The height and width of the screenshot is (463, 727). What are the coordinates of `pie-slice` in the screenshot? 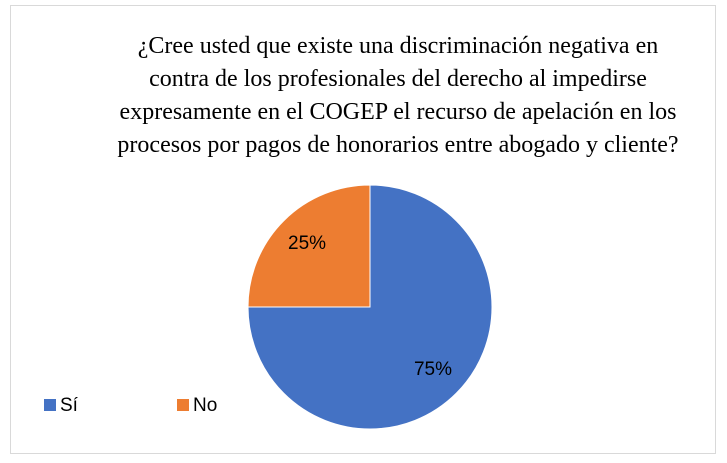 It's located at (309, 246).